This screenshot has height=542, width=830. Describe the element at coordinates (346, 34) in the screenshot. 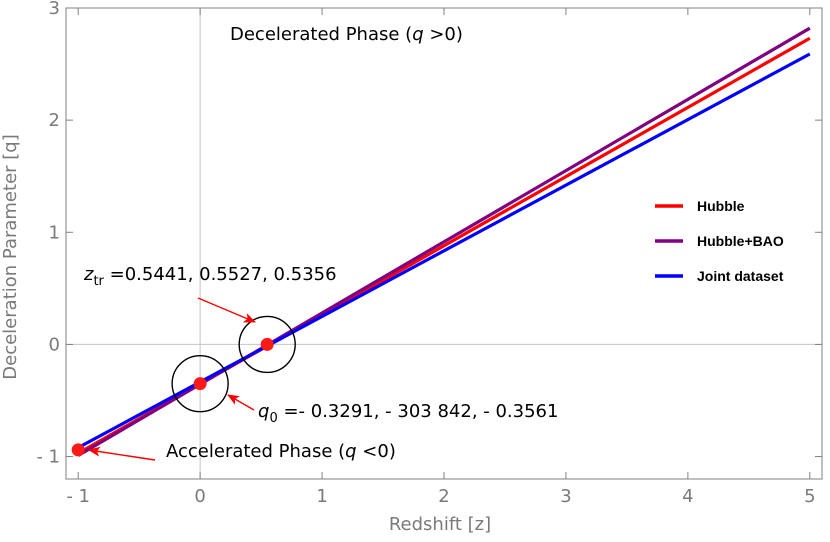

I see `annotation-decelerated: Decelerated Phase (q >0)` at that location.